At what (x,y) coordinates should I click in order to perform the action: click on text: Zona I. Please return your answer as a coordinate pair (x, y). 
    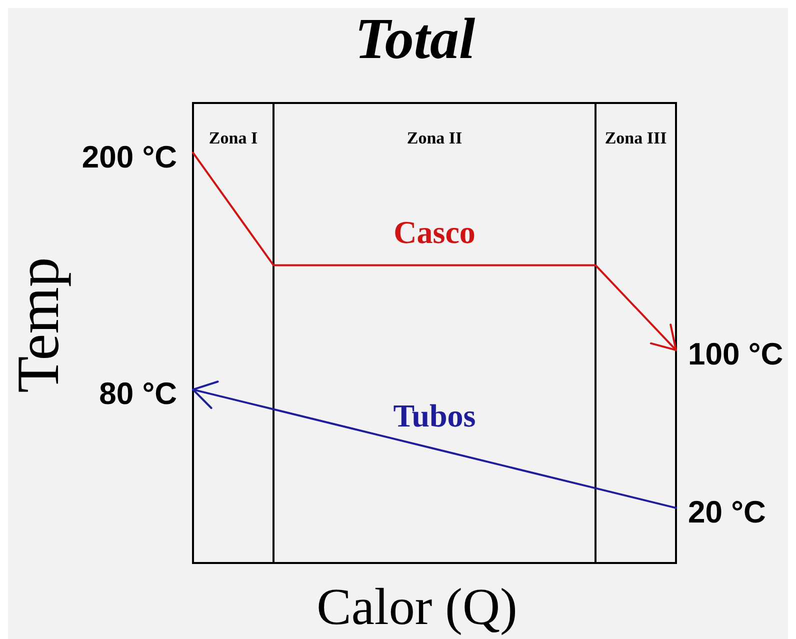
    Looking at the image, I should click on (233, 138).